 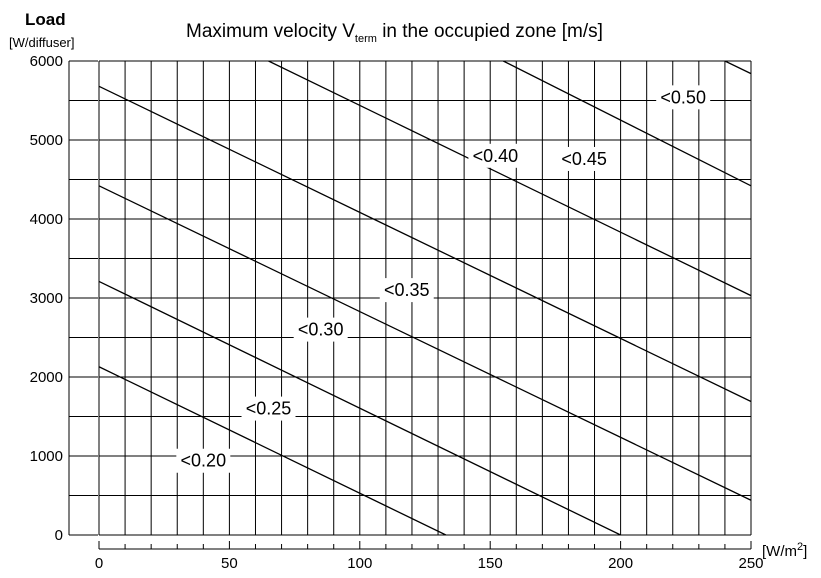 I want to click on series-label-text: <0.35, so click(x=407, y=290).